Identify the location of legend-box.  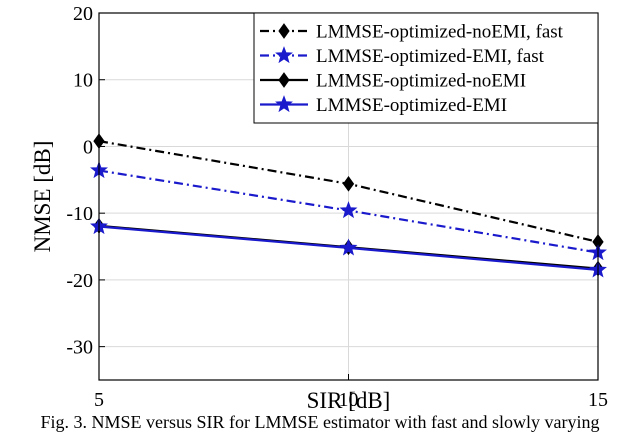
(426, 68).